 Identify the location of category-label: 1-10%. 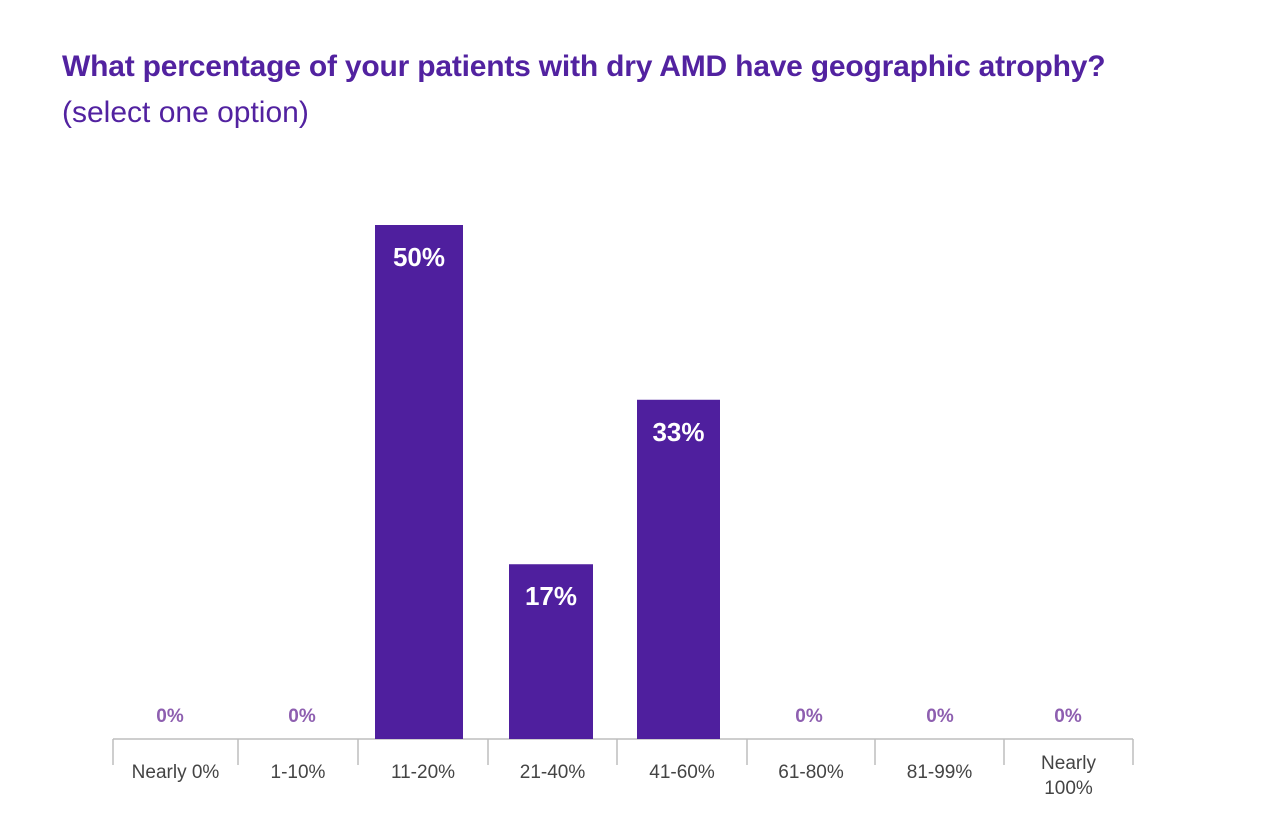
(298, 772).